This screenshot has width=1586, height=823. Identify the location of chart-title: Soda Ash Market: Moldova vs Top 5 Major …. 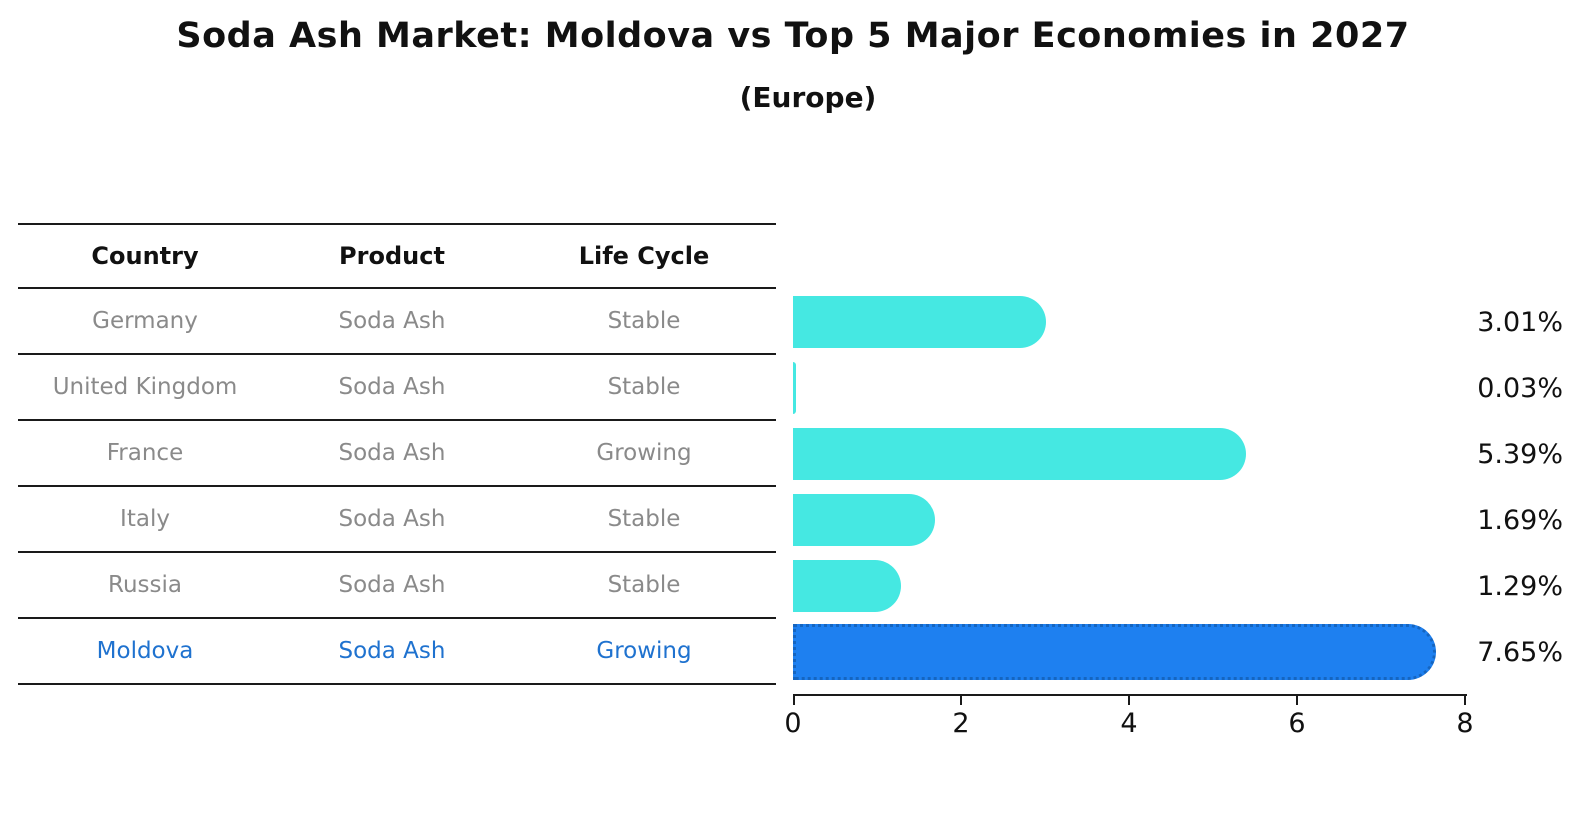
(793, 36).